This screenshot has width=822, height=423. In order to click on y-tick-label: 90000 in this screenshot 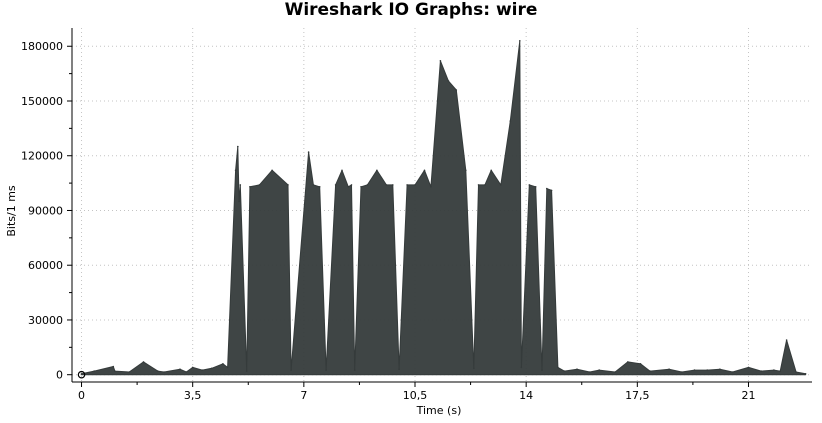, I will do `click(45, 210)`.